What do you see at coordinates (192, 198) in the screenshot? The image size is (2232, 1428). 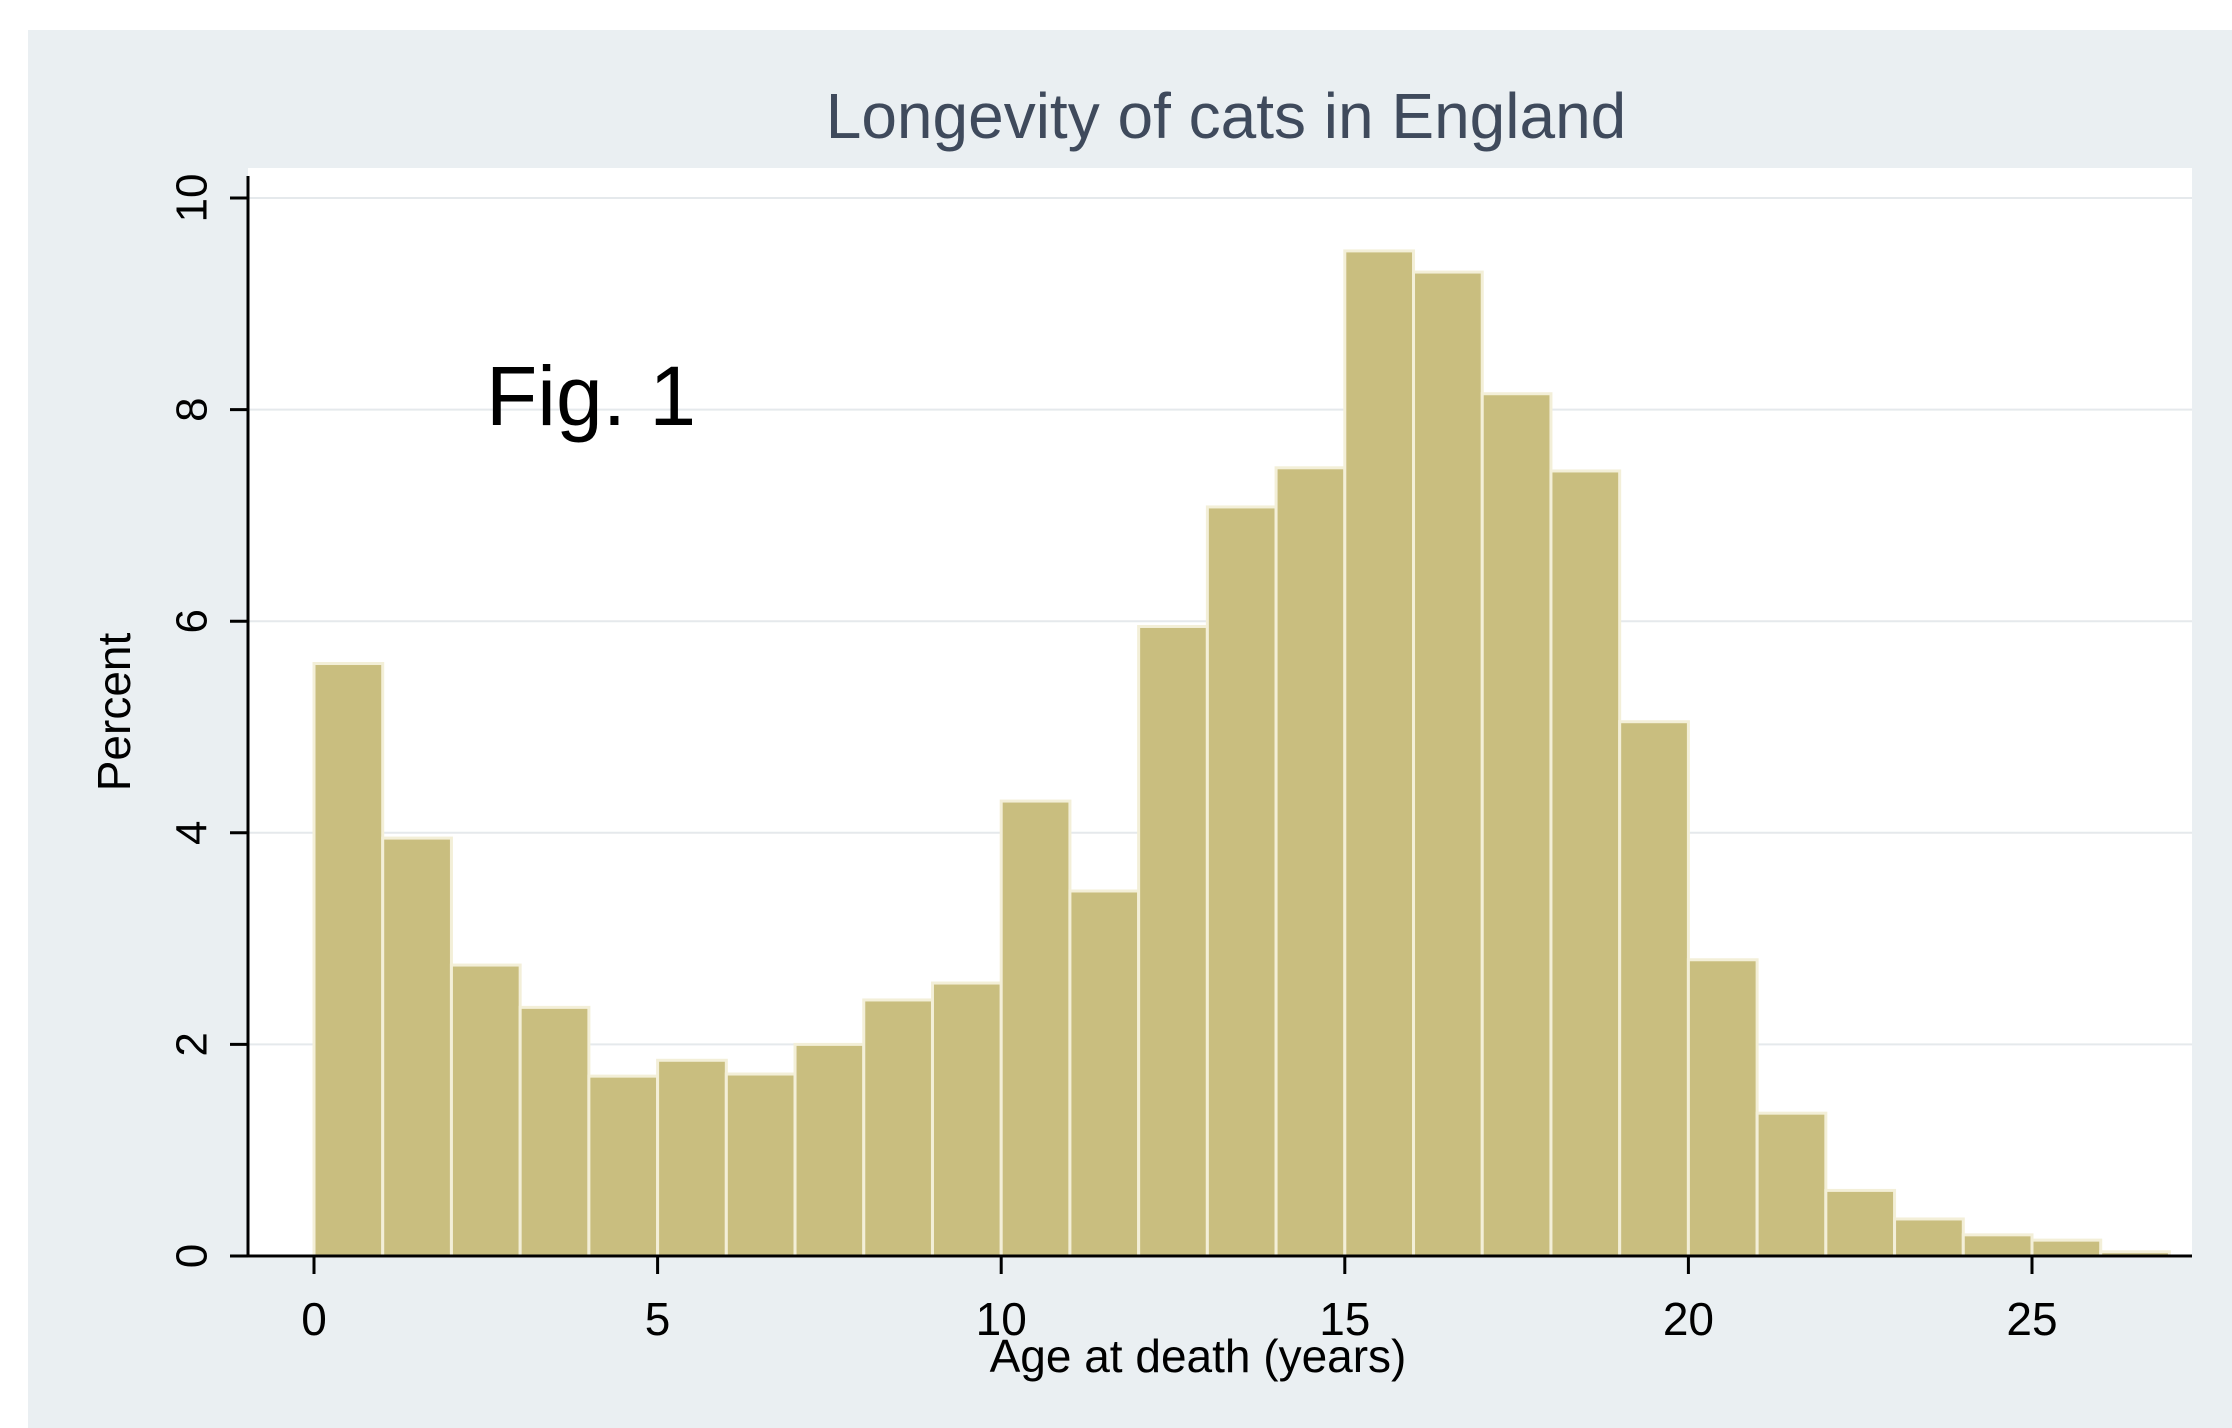 I see `y-tick-label: 10` at bounding box center [192, 198].